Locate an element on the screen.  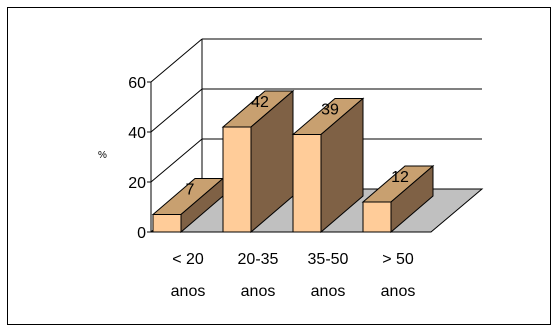
y-axis-label: % is located at coordinates (102, 155).